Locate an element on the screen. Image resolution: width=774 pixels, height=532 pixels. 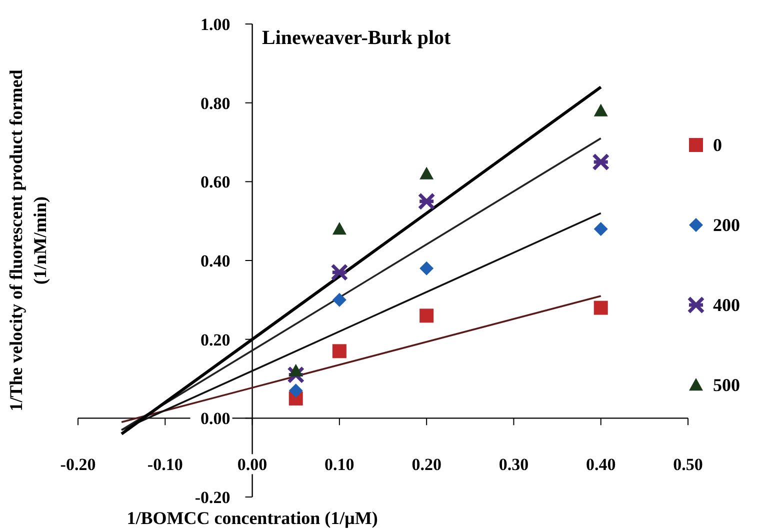
y-tick-label: 0.00 is located at coordinates (215, 418).